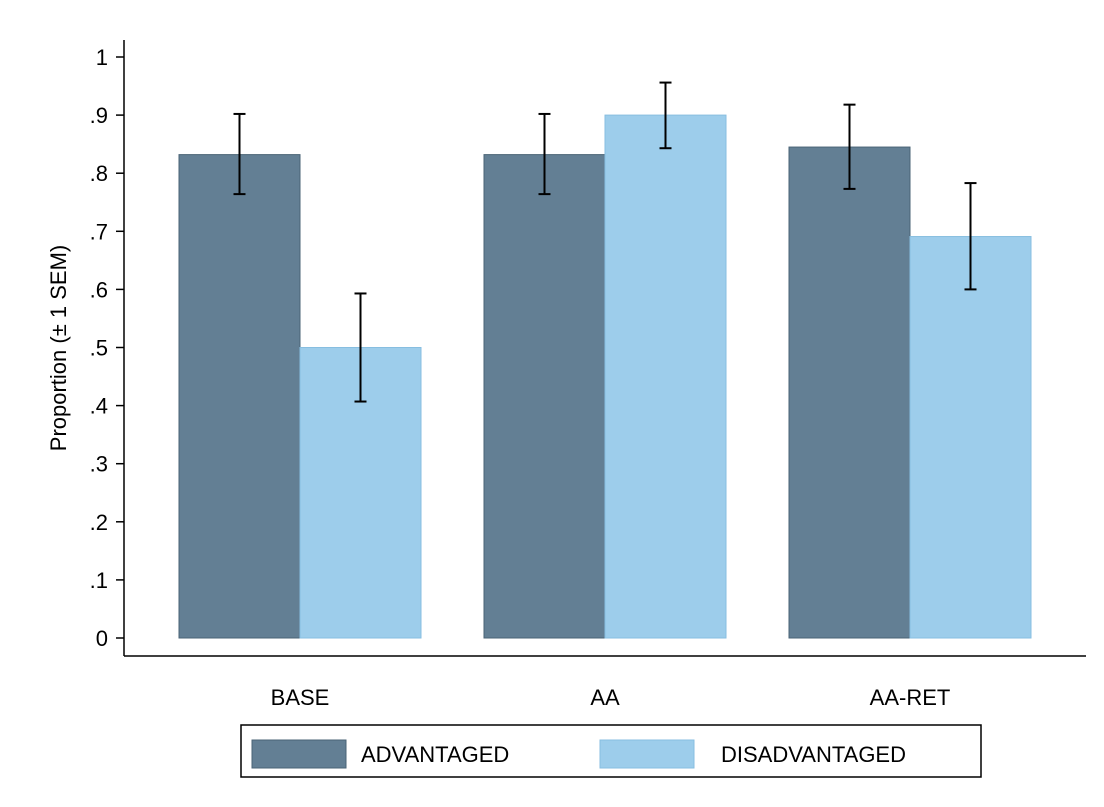 The image size is (1104, 807). I want to click on y-axis-ticks: 0 .1 .2 .3 .4 .5 .6 .7 .8 .9 1, so click(107, 348).